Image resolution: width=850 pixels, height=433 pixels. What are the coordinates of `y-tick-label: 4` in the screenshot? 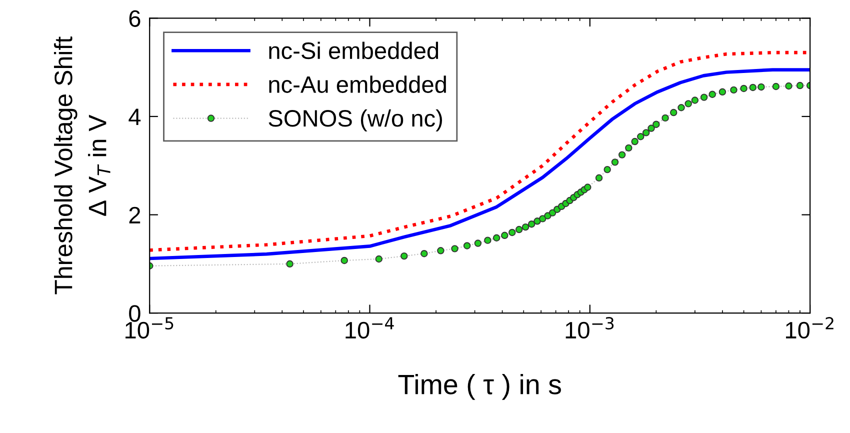 It's located at (134, 117).